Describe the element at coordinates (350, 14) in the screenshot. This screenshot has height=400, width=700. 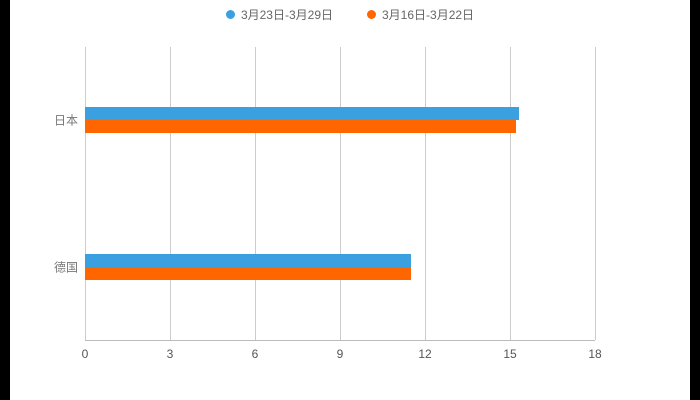
I see `legend: 3月23日-3月29日 3月16日-3月22日` at that location.